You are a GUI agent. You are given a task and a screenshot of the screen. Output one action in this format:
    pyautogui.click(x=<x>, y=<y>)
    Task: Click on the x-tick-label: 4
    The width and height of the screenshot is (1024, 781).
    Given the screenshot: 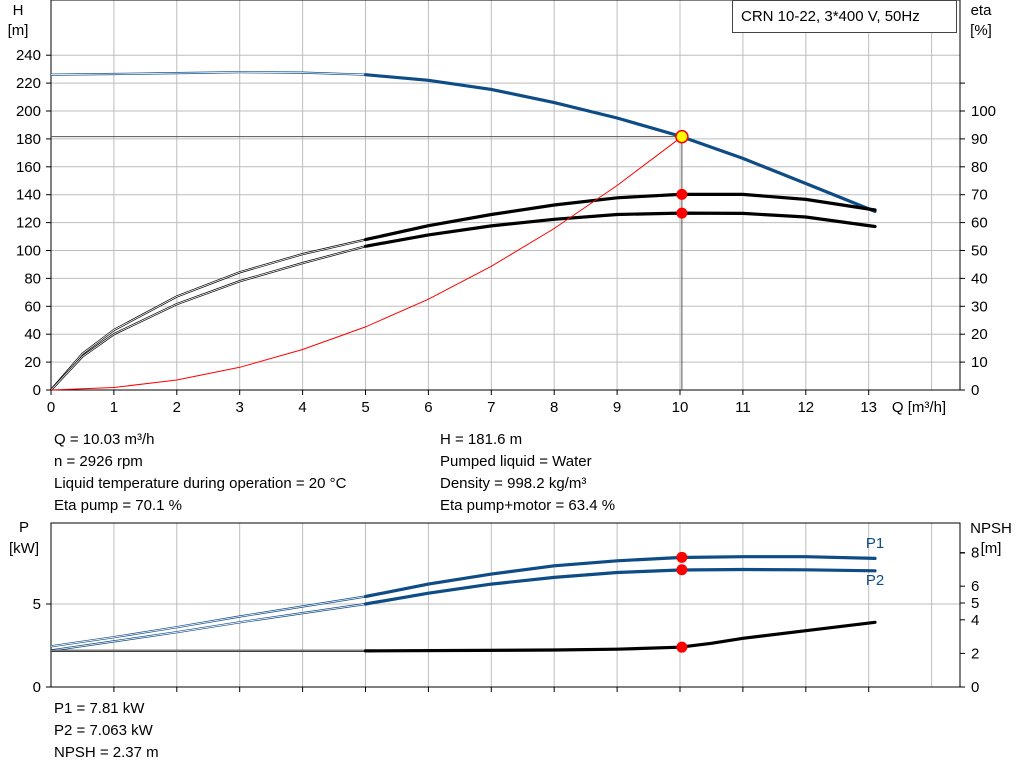 What is the action you would take?
    pyautogui.click(x=302, y=407)
    